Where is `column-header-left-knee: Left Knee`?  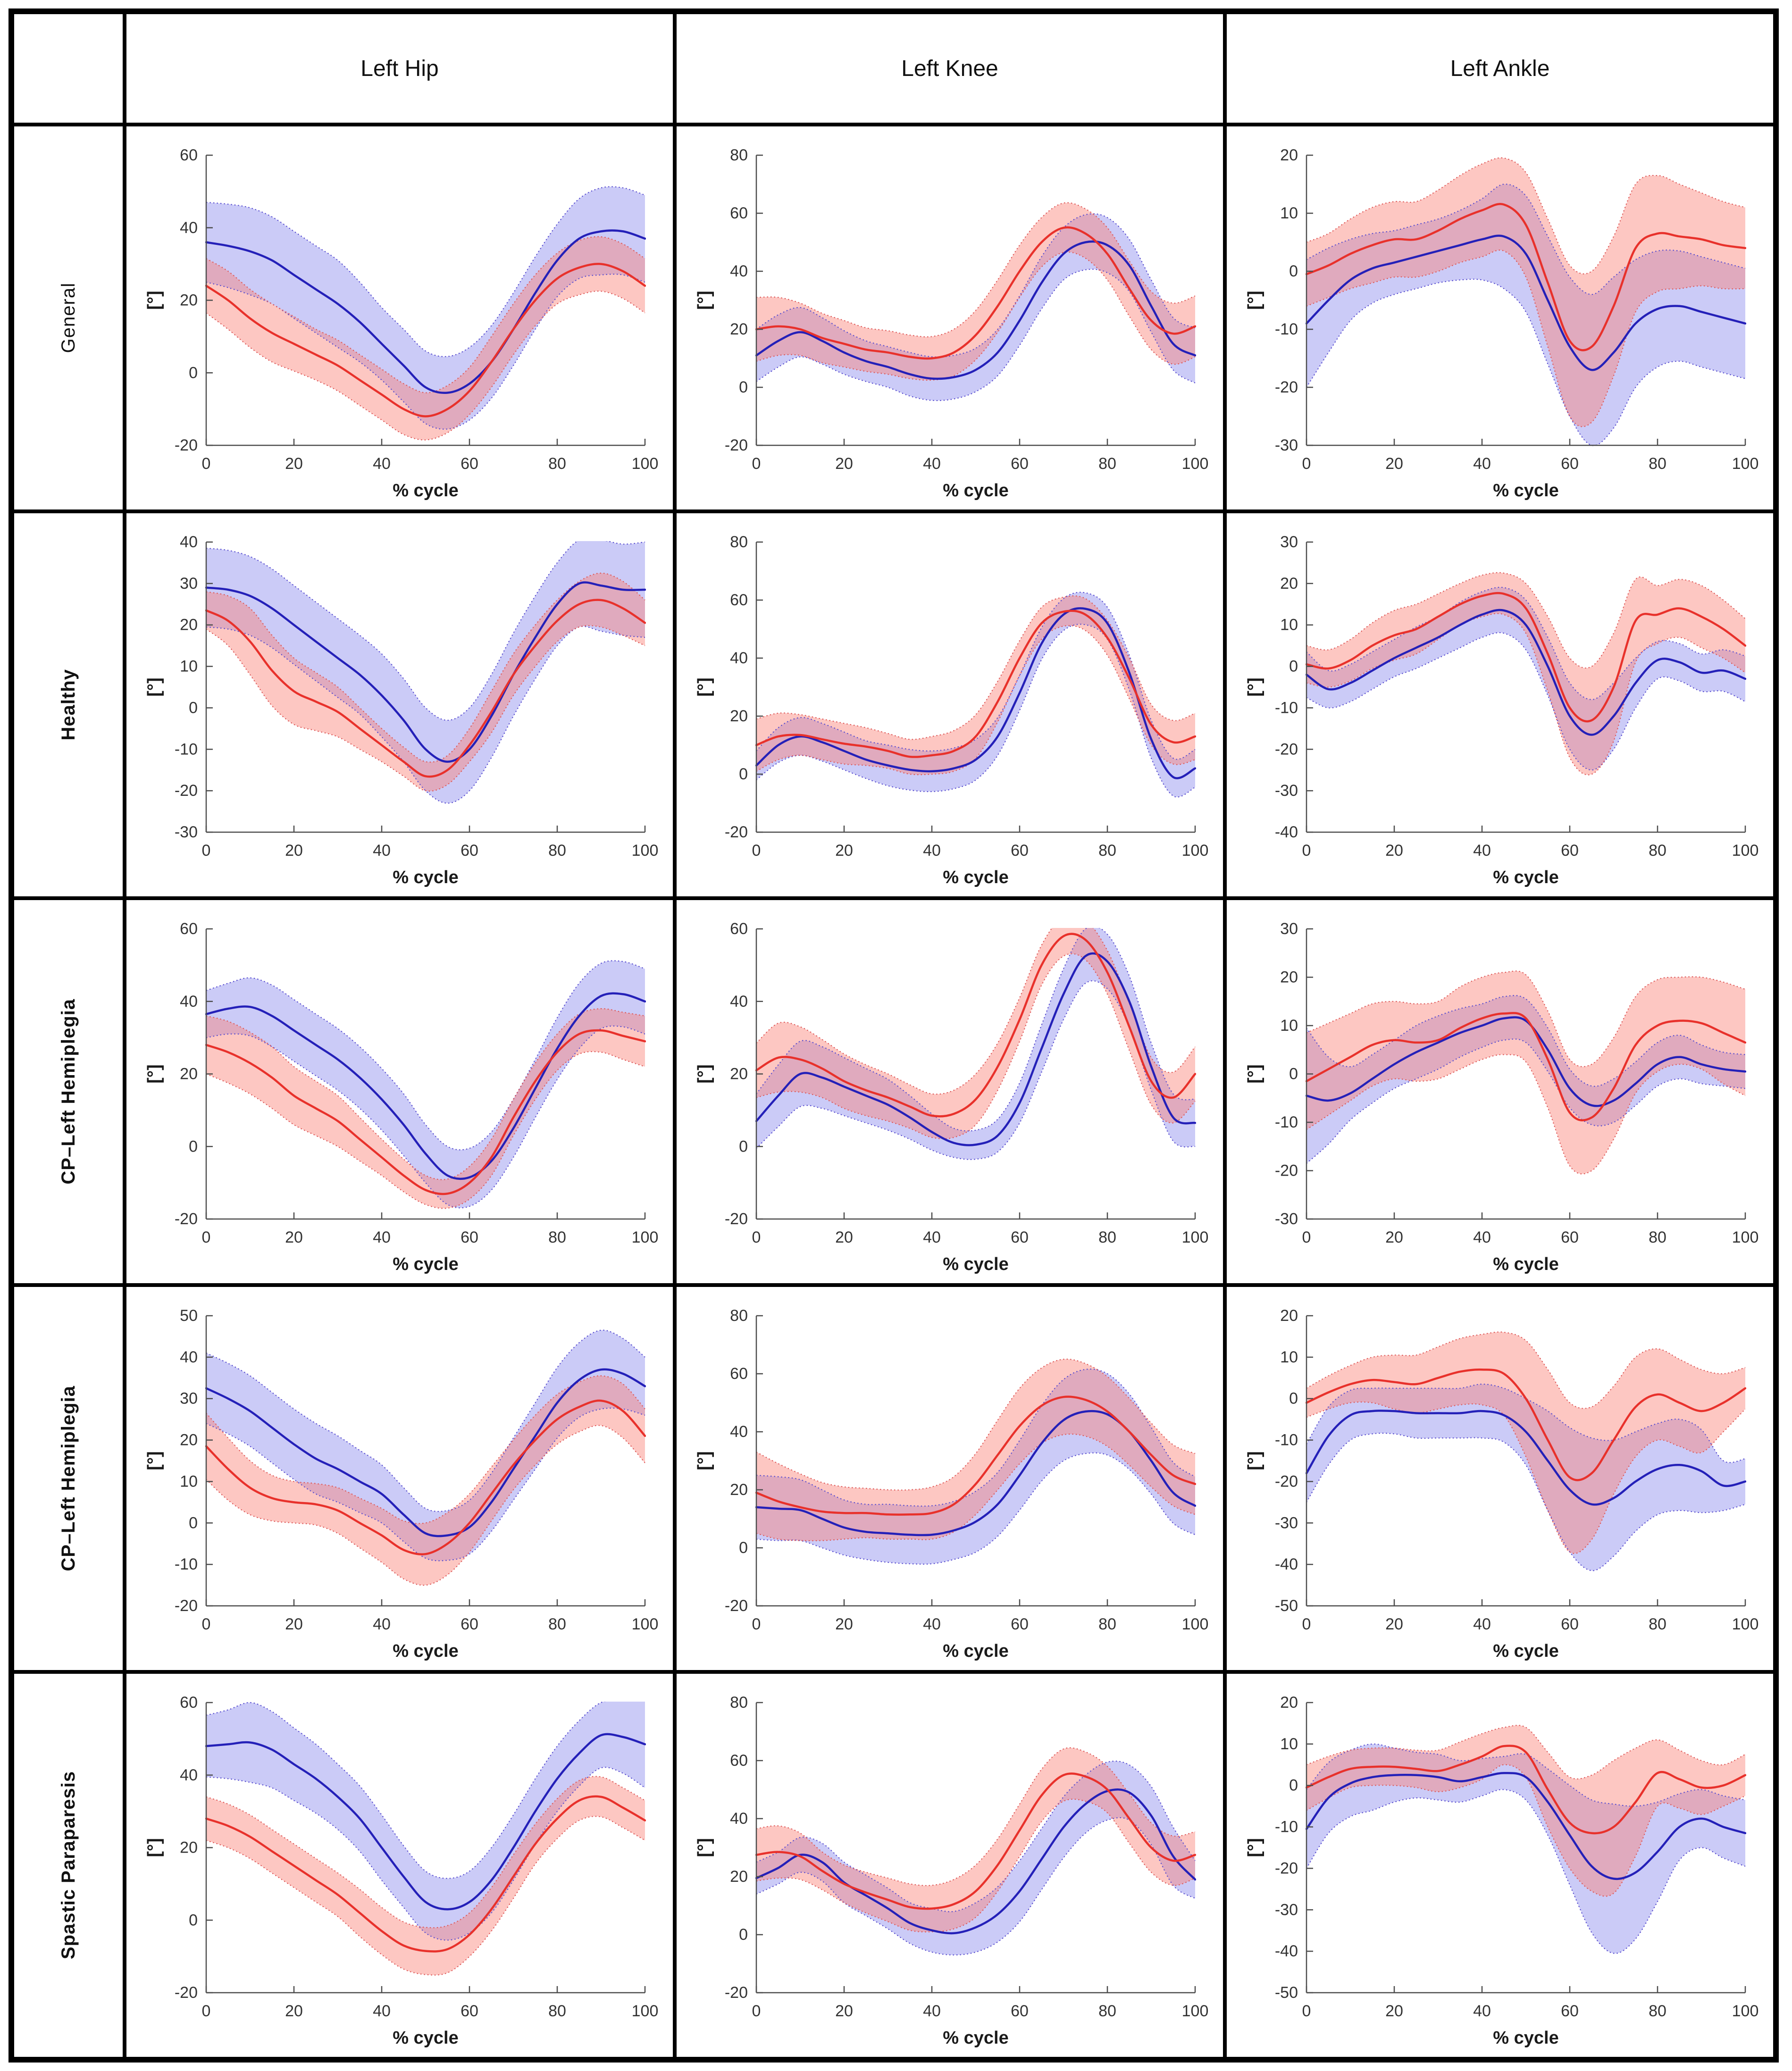 column-header-left-knee: Left Knee is located at coordinates (950, 68).